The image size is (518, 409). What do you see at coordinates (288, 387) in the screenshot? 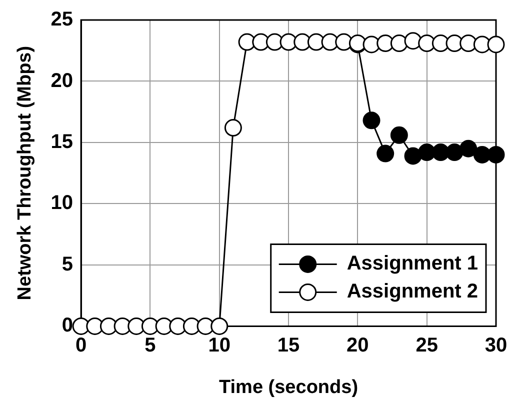
I see `x-axis-title: Time (seconds)` at bounding box center [288, 387].